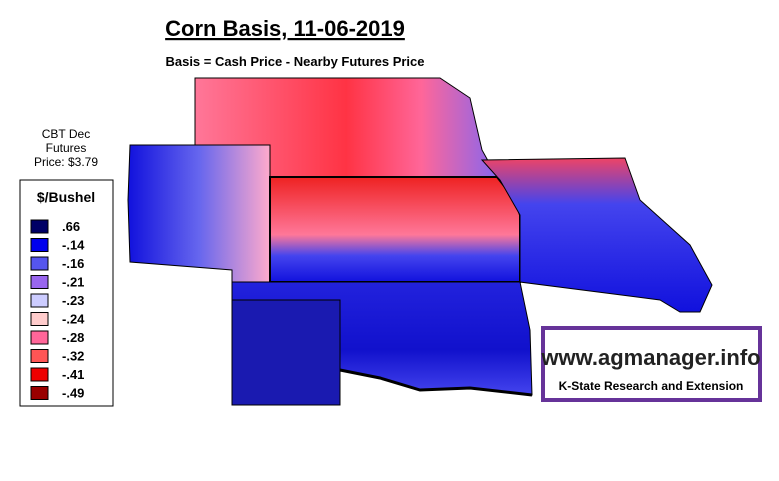 This screenshot has width=779, height=481. Describe the element at coordinates (66, 162) in the screenshot. I see `futures-note: Price: $3.79` at that location.